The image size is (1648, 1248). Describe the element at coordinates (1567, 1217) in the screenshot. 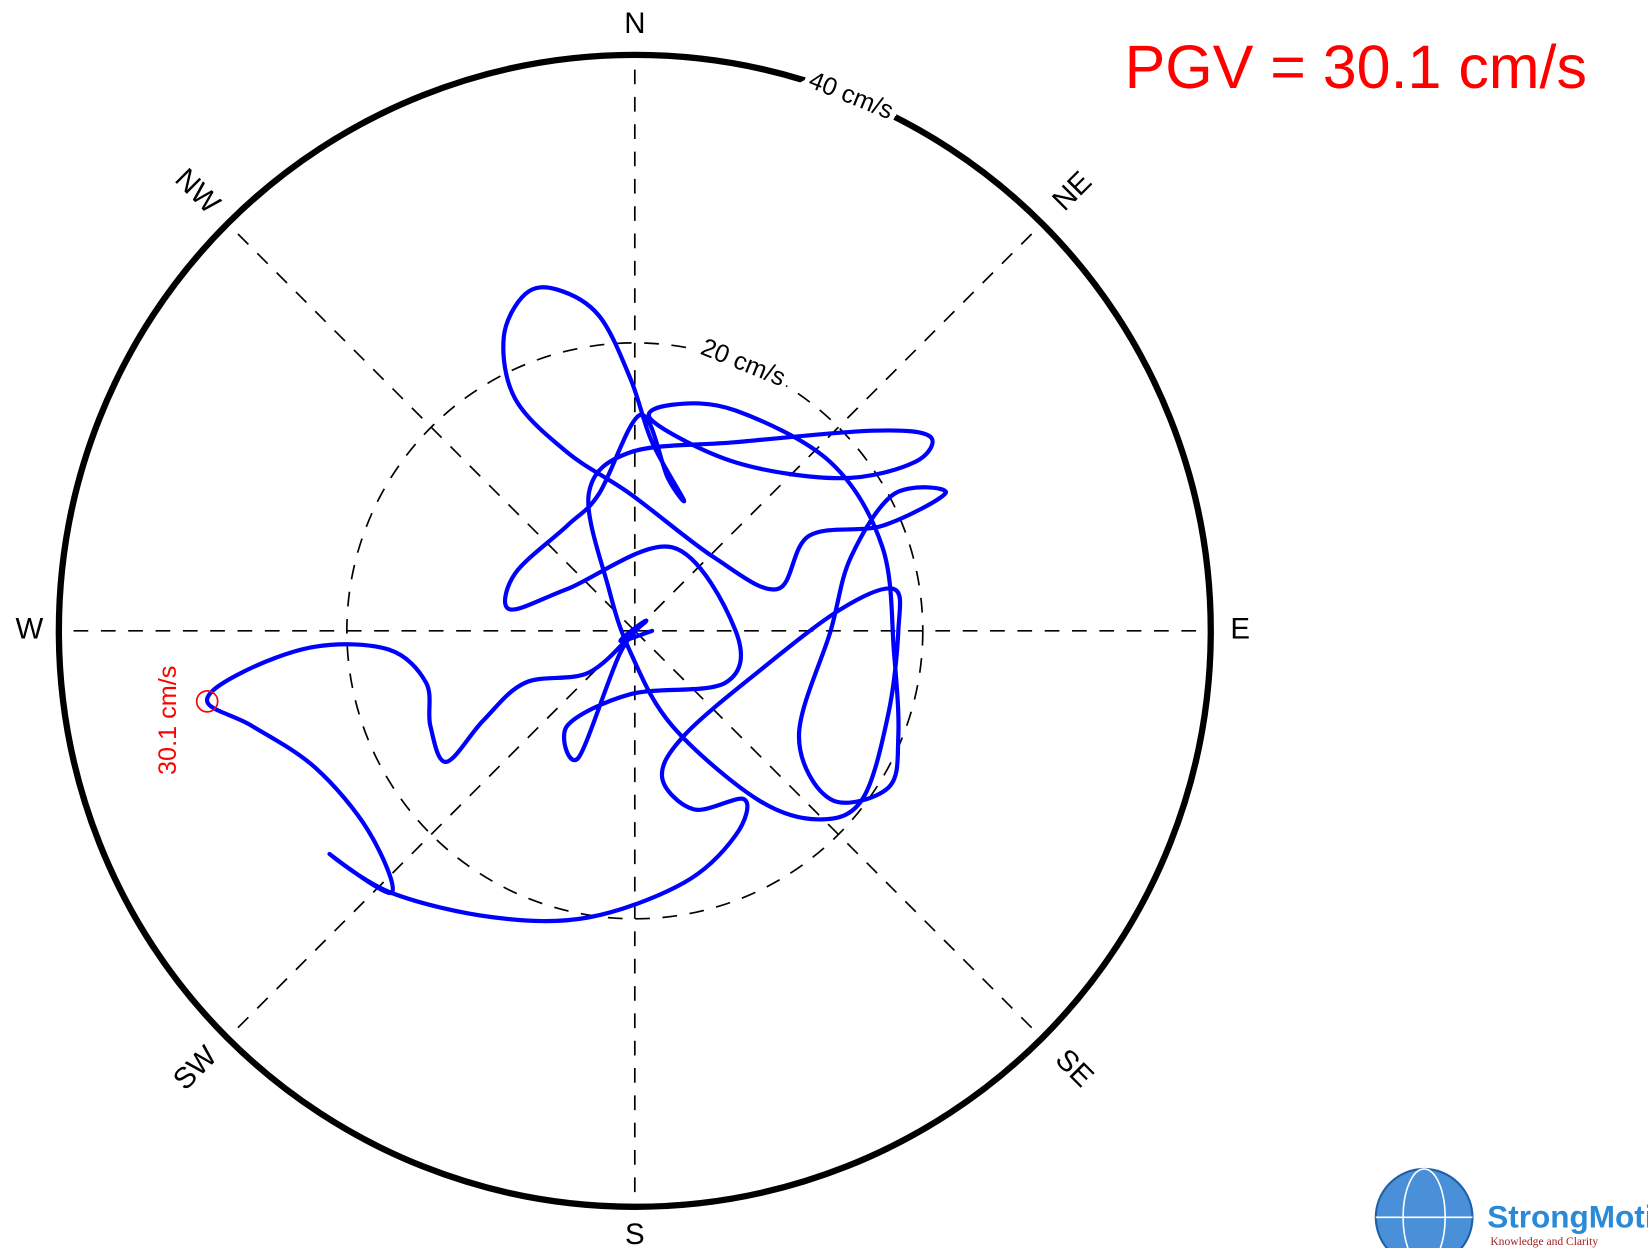

I see `logo-title: StrongMotion` at that location.